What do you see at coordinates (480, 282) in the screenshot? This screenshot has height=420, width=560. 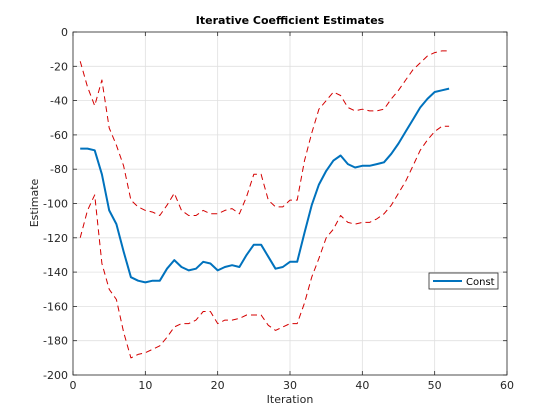 I see `legend-entry-const: Const` at bounding box center [480, 282].